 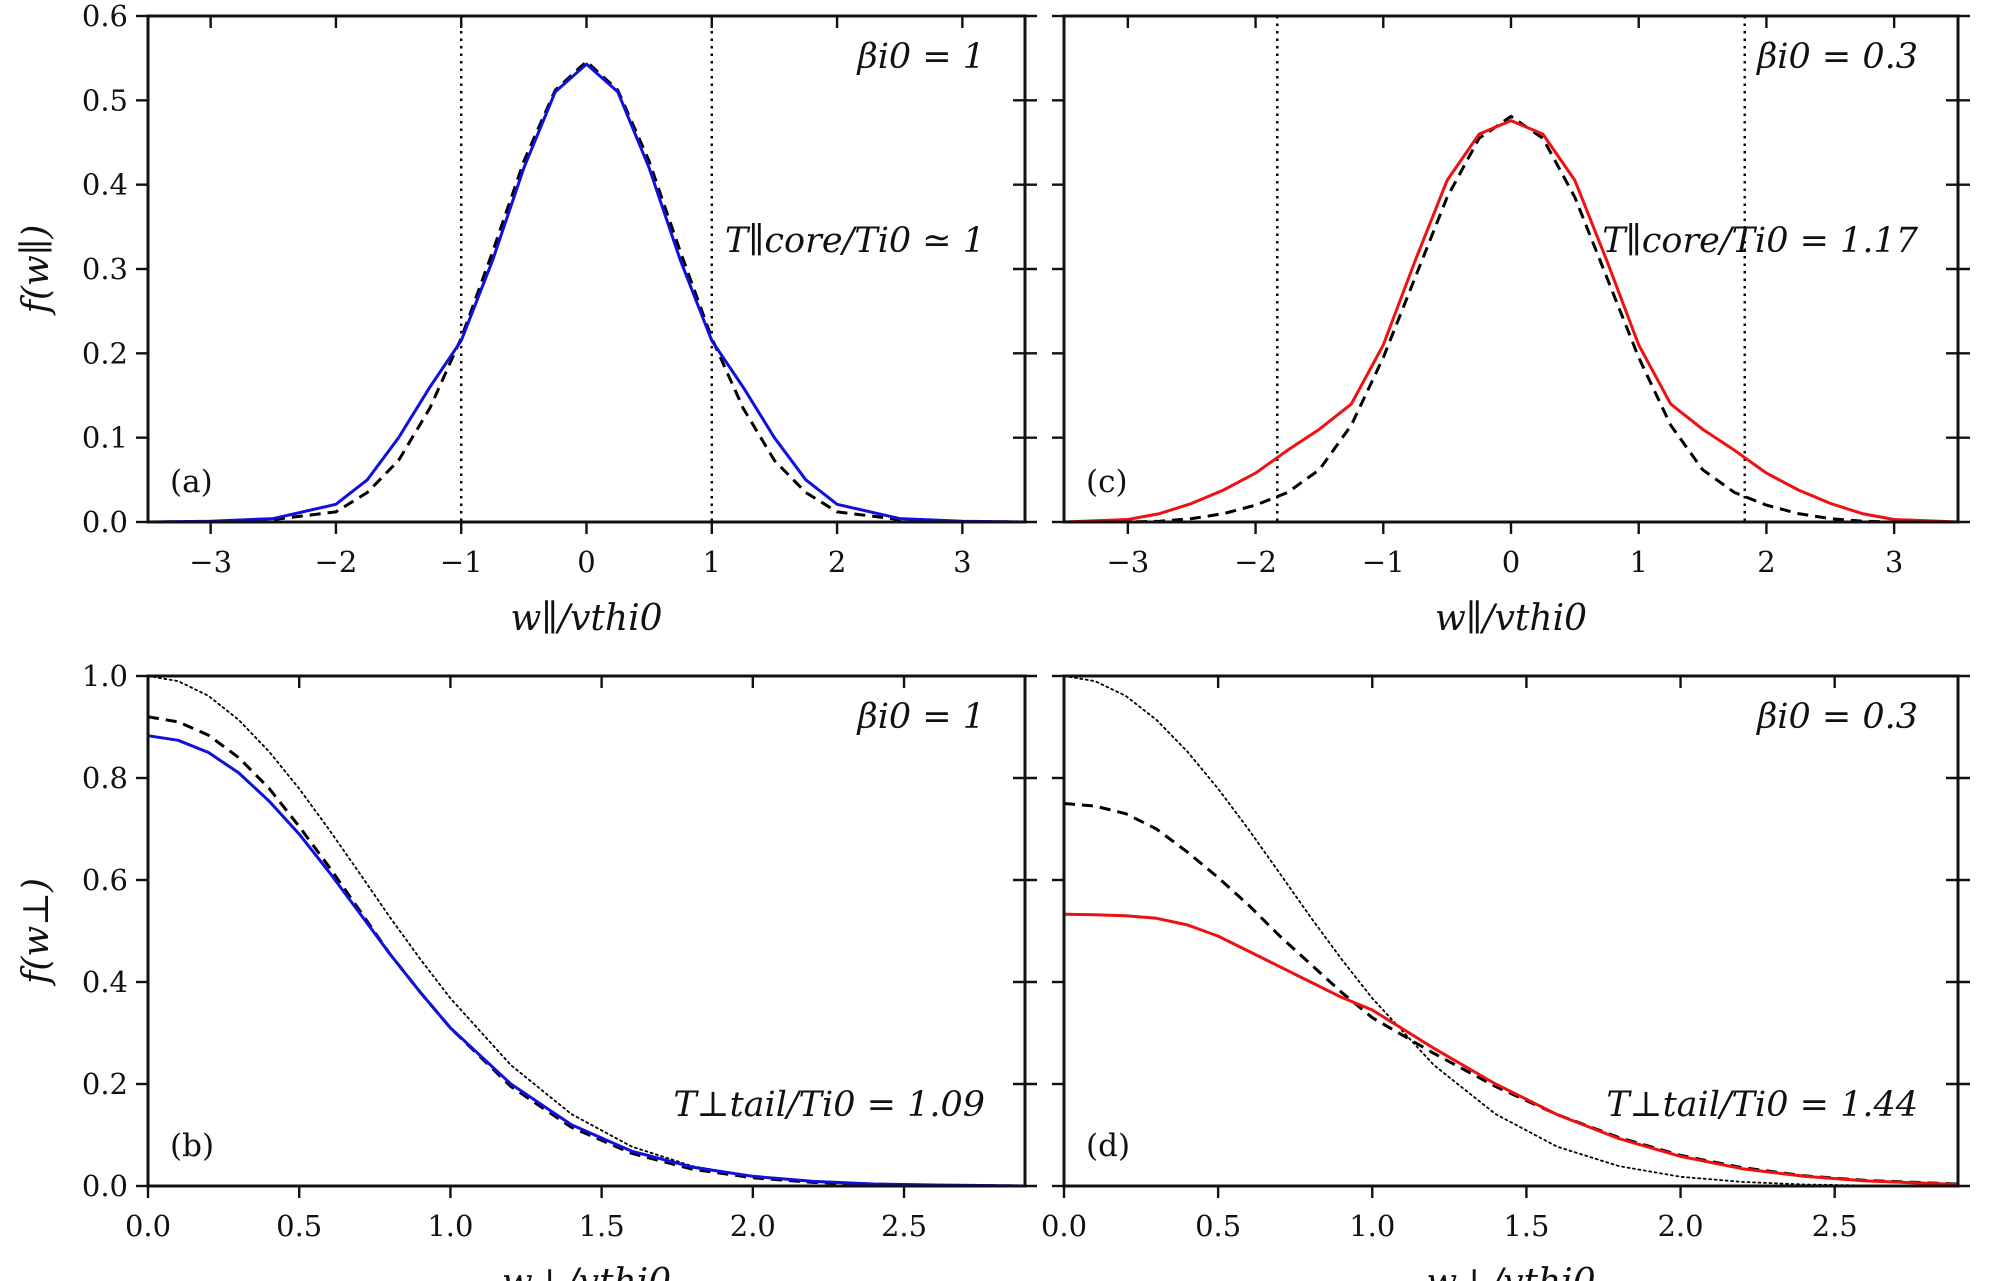 I want to click on y-tick-label: 0.1, so click(x=105, y=438).